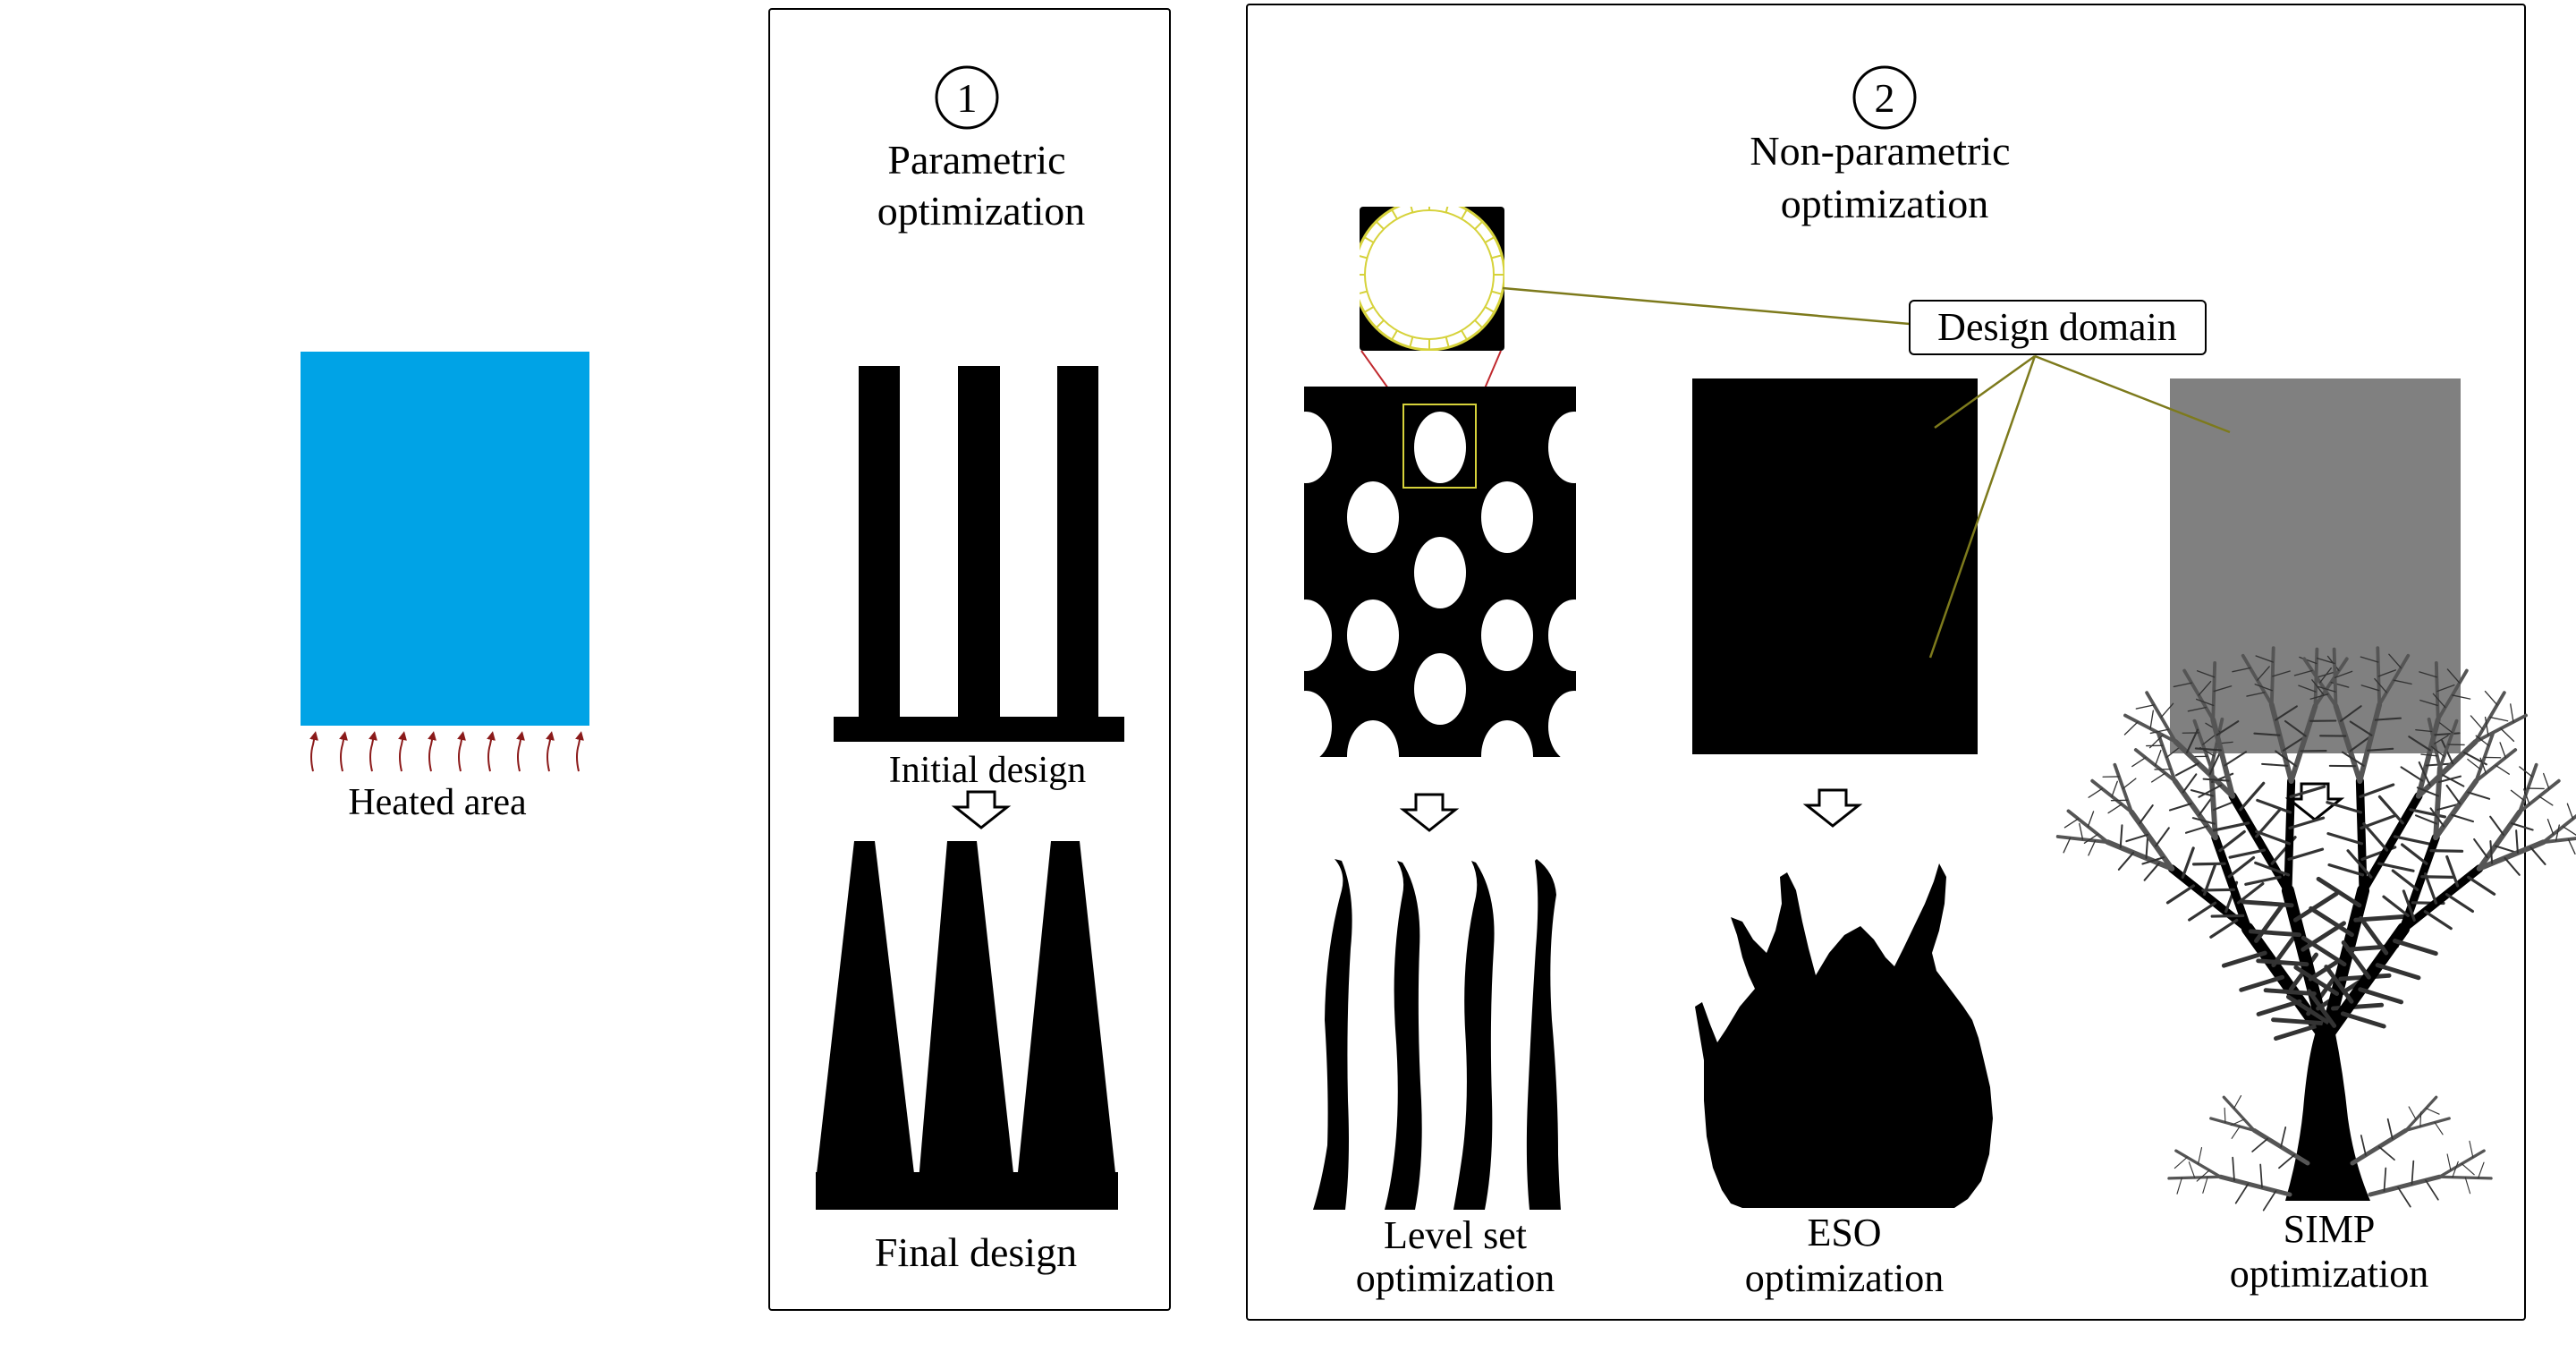 The width and height of the screenshot is (2576, 1352). Describe the element at coordinates (1832, 808) in the screenshot. I see `down-arrow-icon` at that location.